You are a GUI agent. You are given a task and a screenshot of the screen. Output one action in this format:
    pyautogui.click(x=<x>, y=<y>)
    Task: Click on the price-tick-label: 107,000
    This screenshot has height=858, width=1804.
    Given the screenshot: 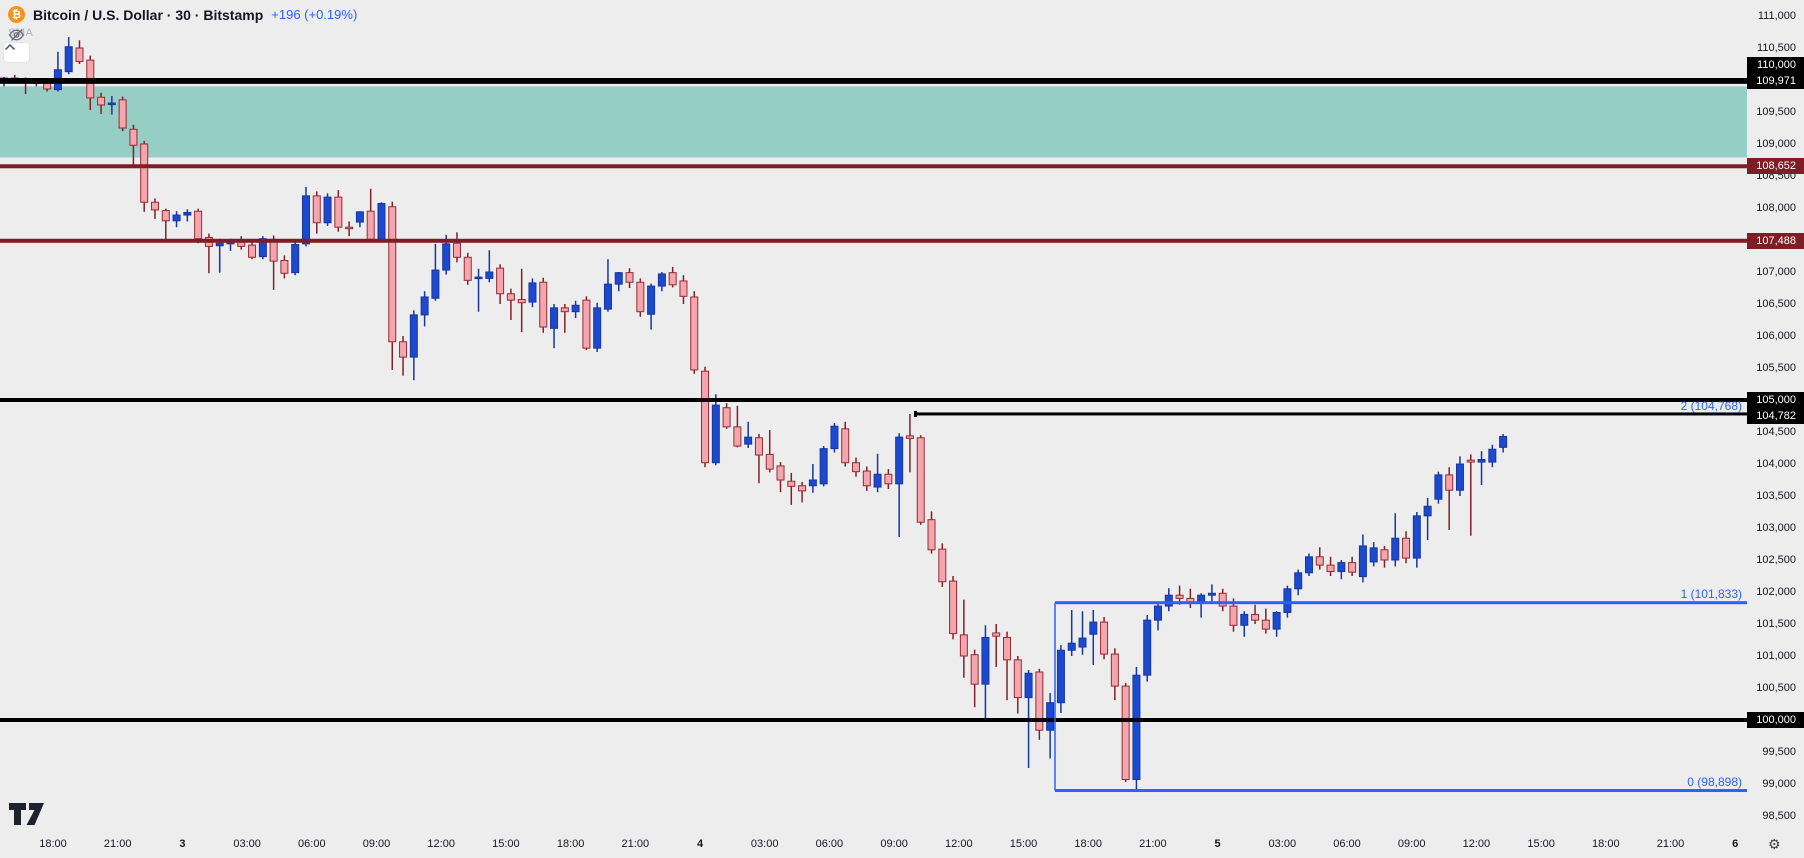 What is the action you would take?
    pyautogui.click(x=1776, y=272)
    